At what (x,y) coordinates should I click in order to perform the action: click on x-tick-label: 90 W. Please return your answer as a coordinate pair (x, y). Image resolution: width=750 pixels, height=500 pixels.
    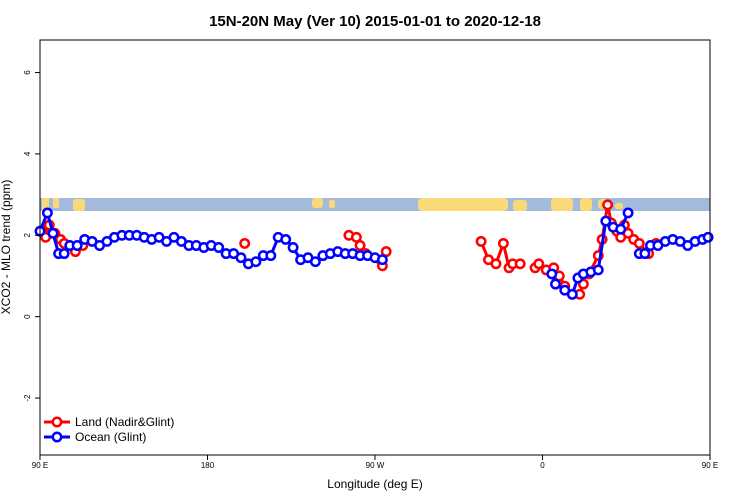
    Looking at the image, I should click on (375, 465).